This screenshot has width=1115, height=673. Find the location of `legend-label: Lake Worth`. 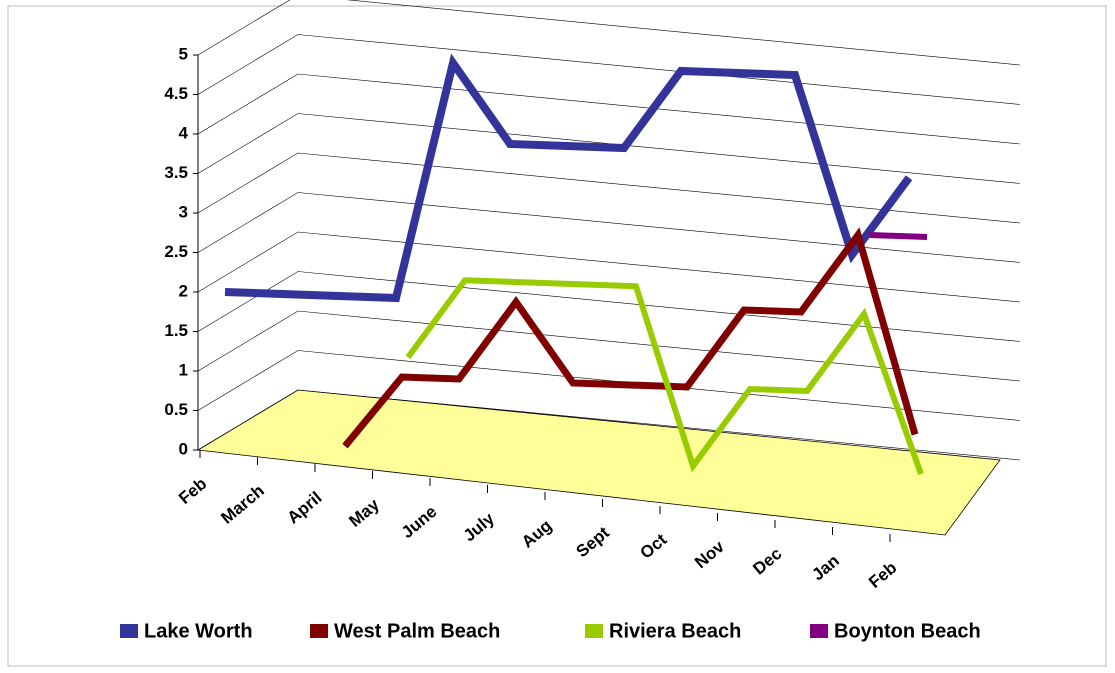

legend-label: Lake Worth is located at coordinates (198, 631).